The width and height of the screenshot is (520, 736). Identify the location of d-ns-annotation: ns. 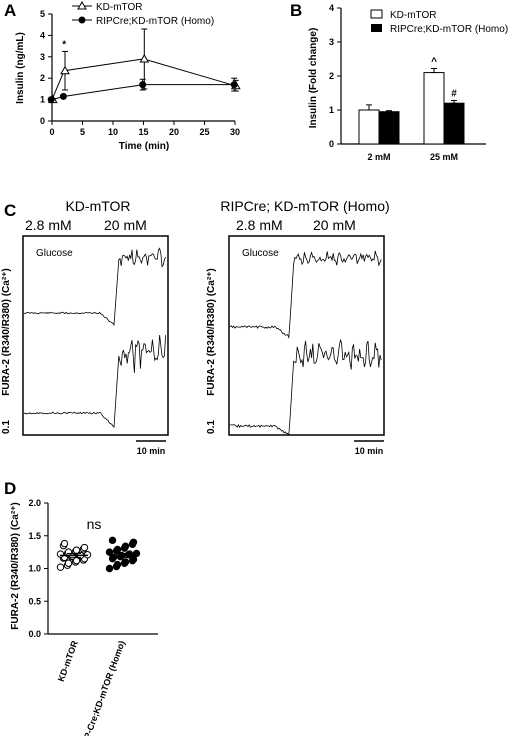
(94, 524).